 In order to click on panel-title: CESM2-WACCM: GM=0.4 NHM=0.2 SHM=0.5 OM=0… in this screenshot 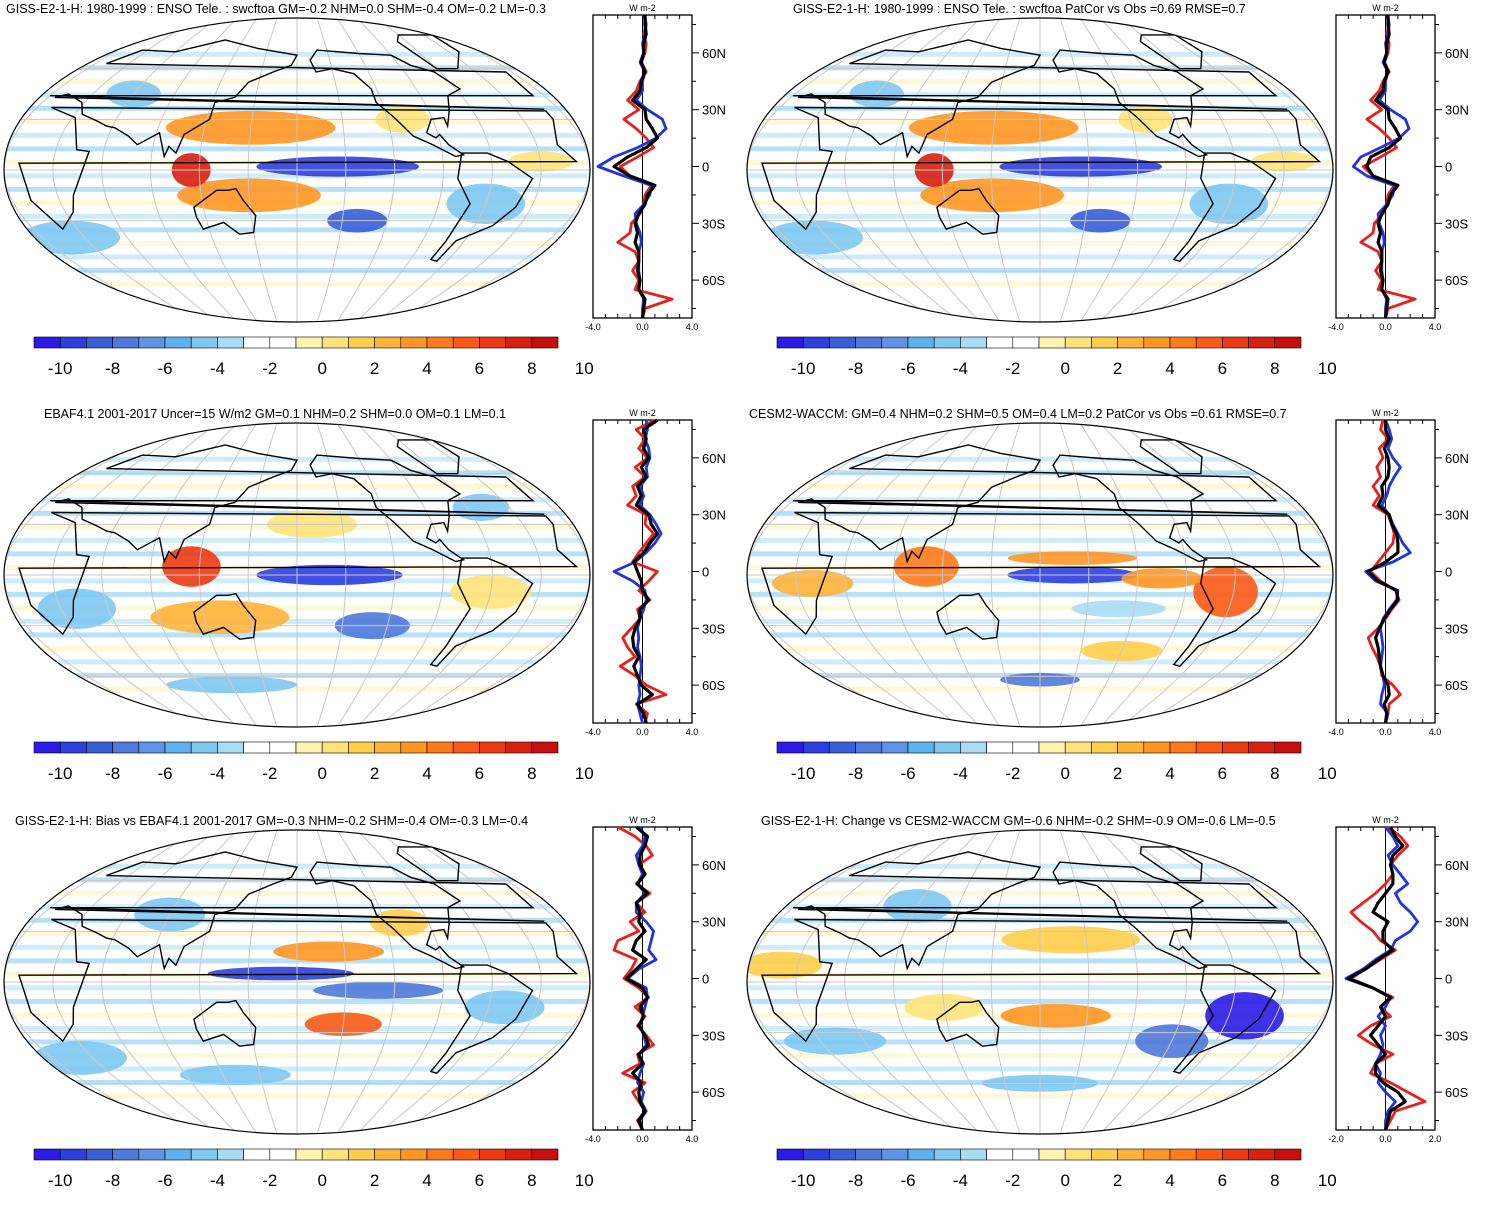, I will do `click(1018, 414)`.